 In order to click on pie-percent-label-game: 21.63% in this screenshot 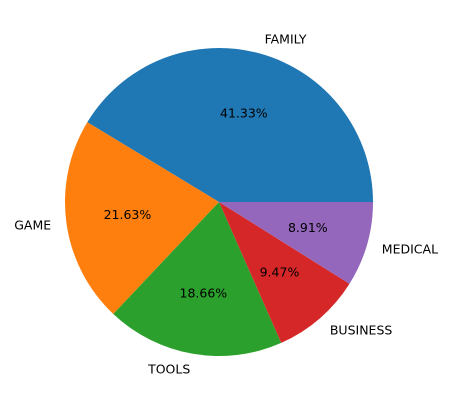, I will do `click(128, 214)`.